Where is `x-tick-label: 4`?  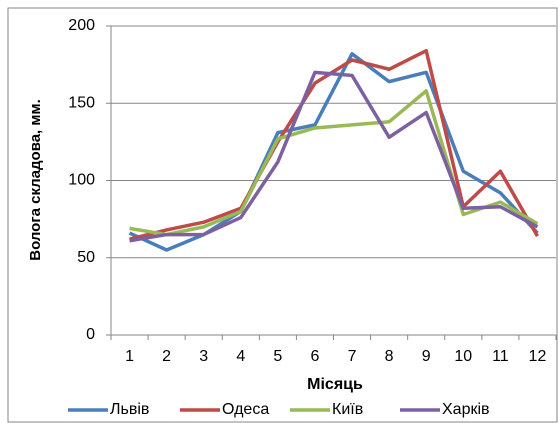 x-tick-label: 4 is located at coordinates (240, 356).